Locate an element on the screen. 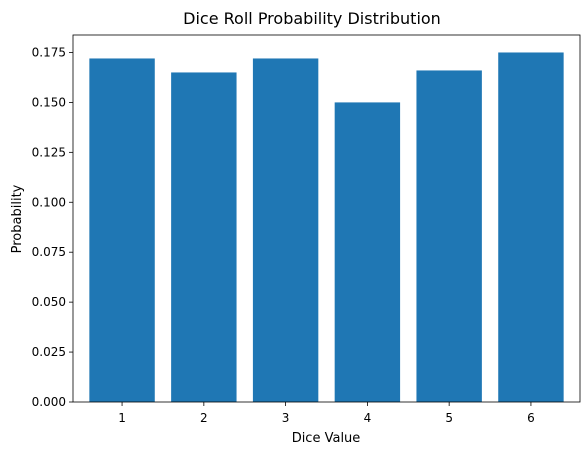 The image size is (584, 459). y-tick-label: 0.100 is located at coordinates (49, 202).